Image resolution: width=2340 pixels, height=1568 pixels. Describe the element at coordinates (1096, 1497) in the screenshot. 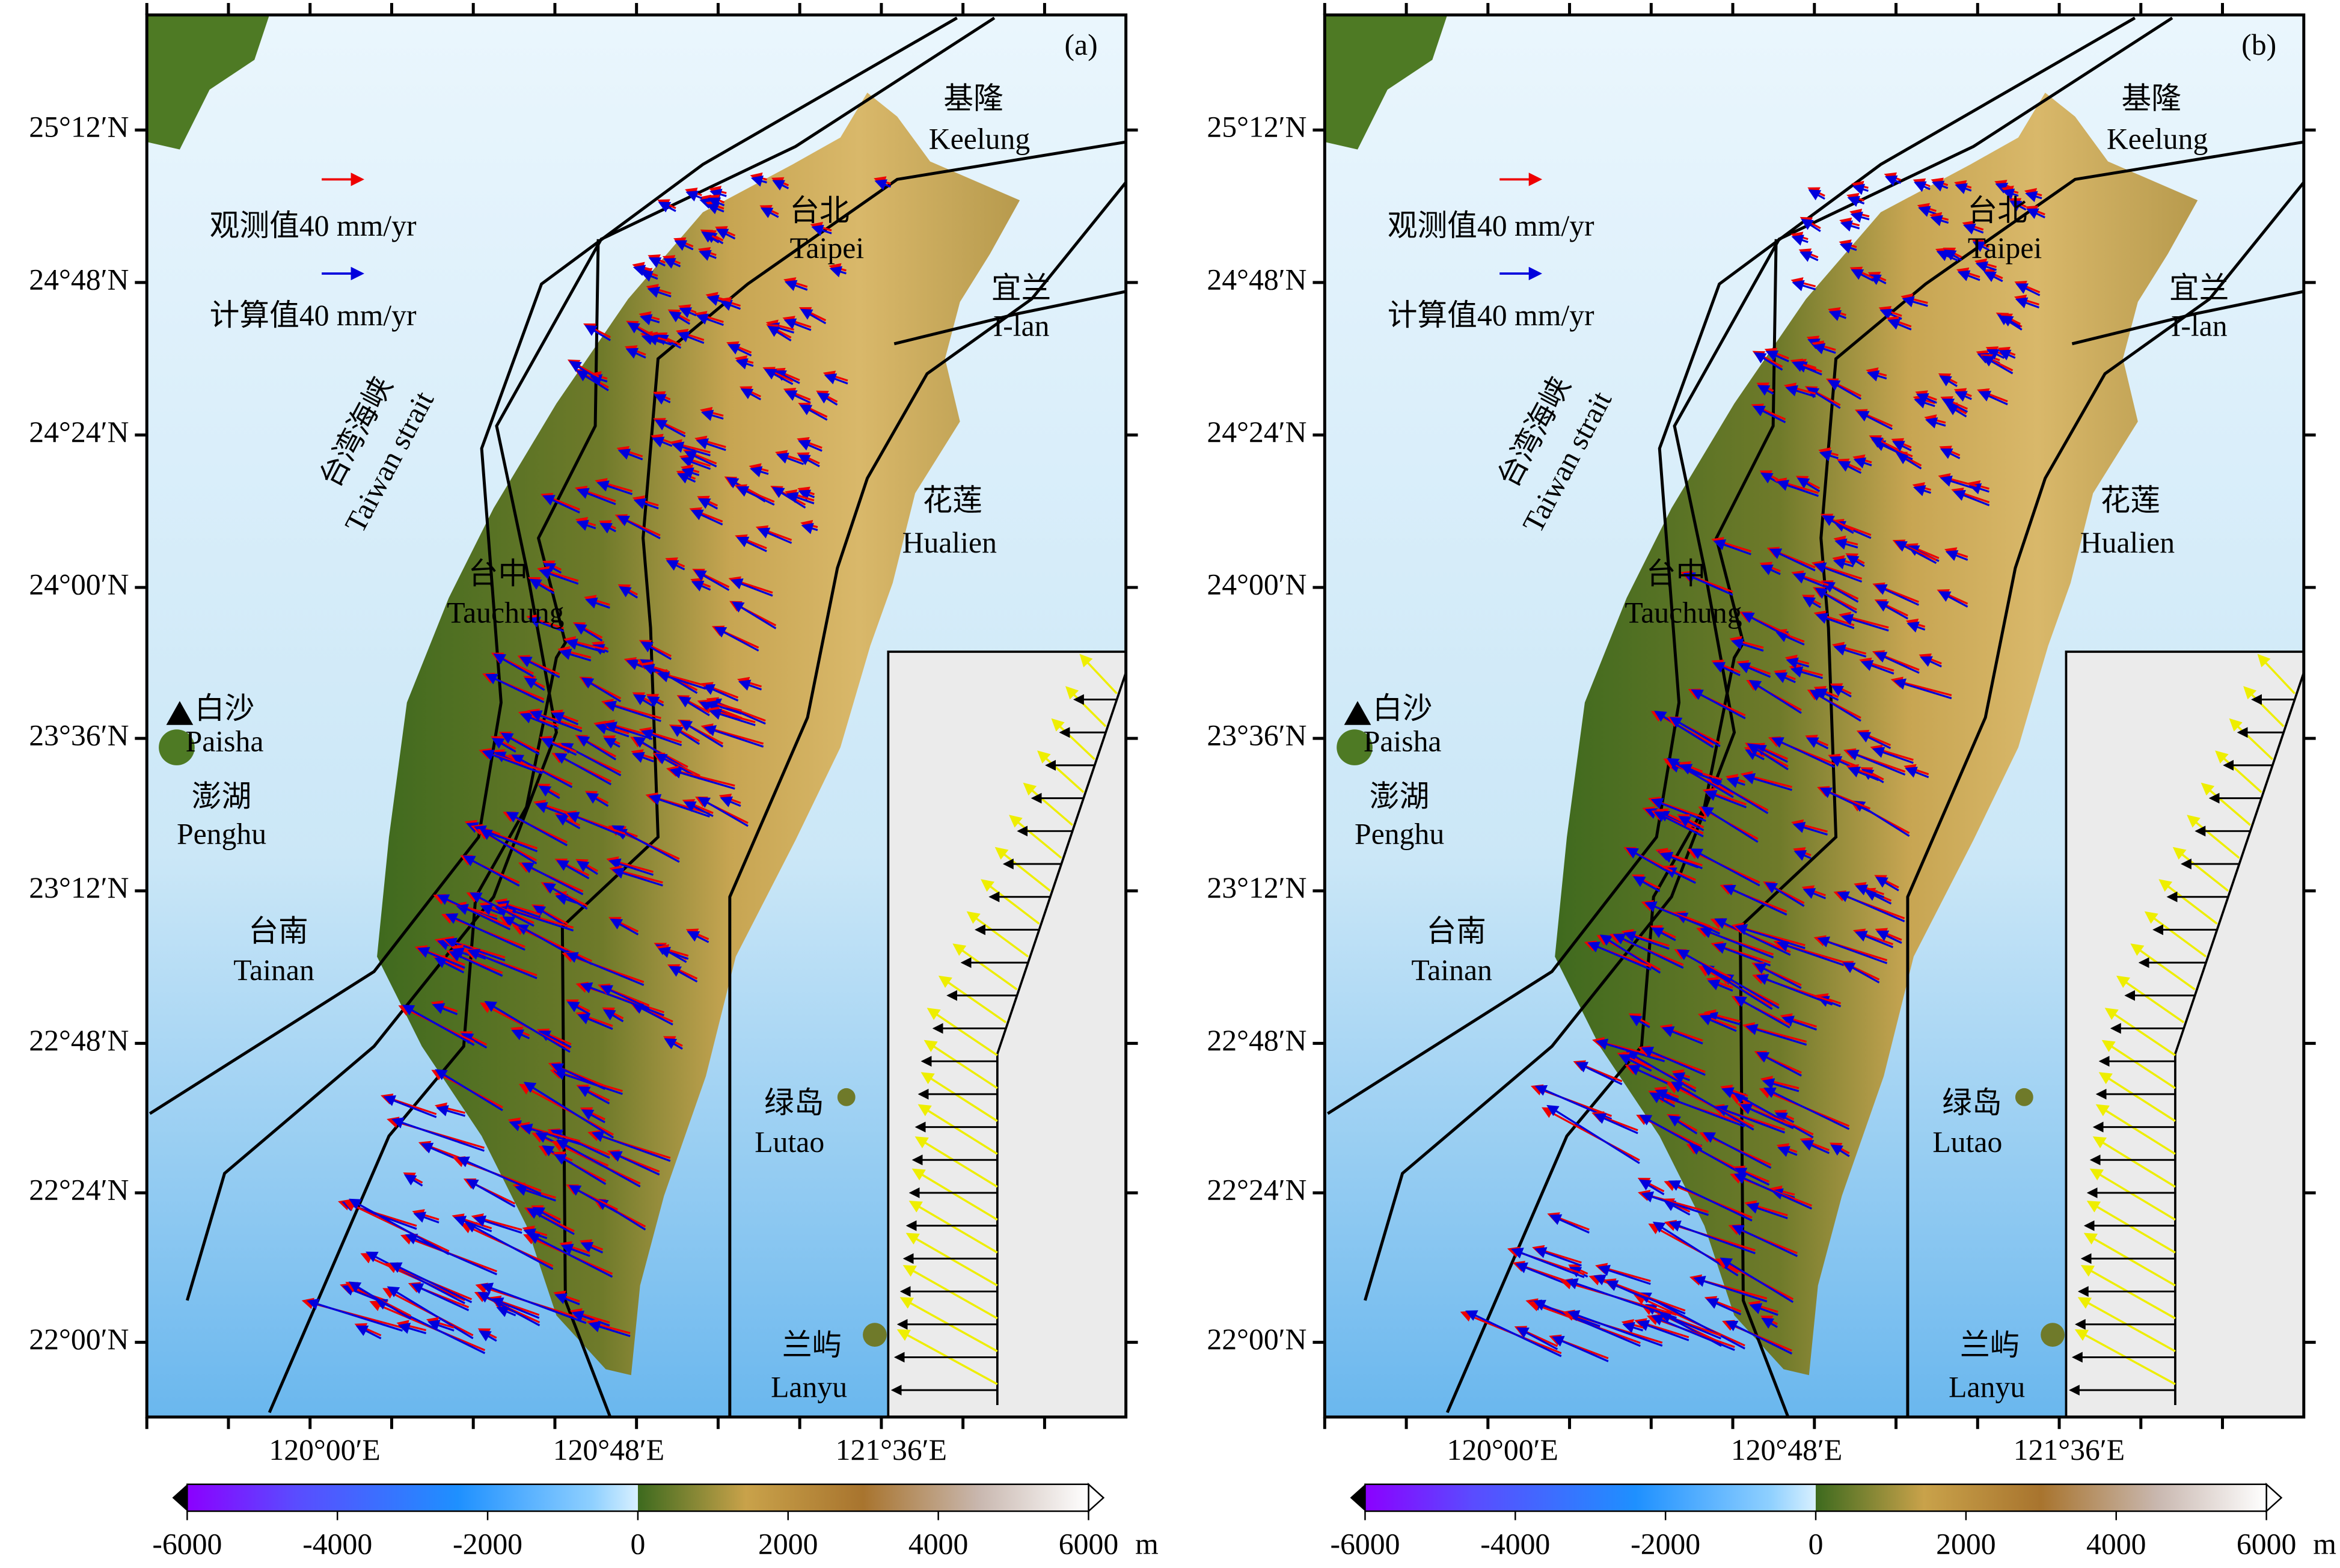

I see `colorbar-end-high` at that location.